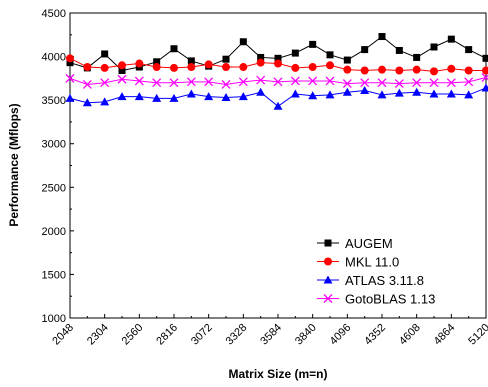 The image size is (488, 387). What do you see at coordinates (445, 335) in the screenshot?
I see `x-tick-label: 4864` at bounding box center [445, 335].